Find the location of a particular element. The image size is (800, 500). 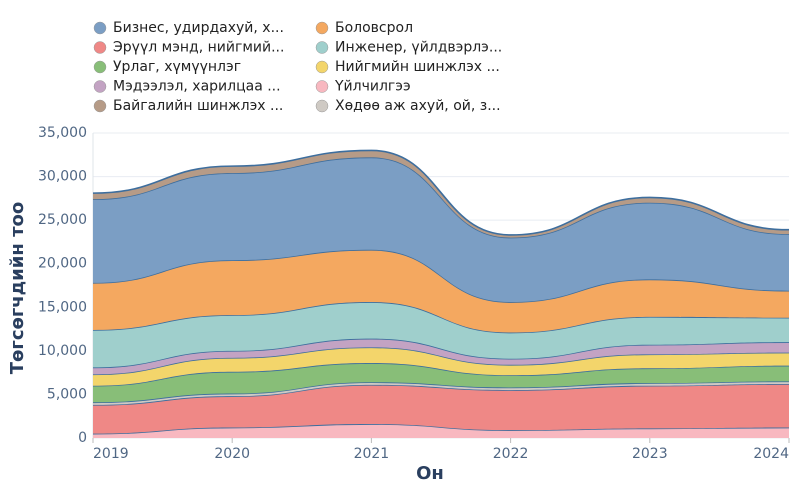

legend-label: Үйлчилгээ is located at coordinates (372, 87).